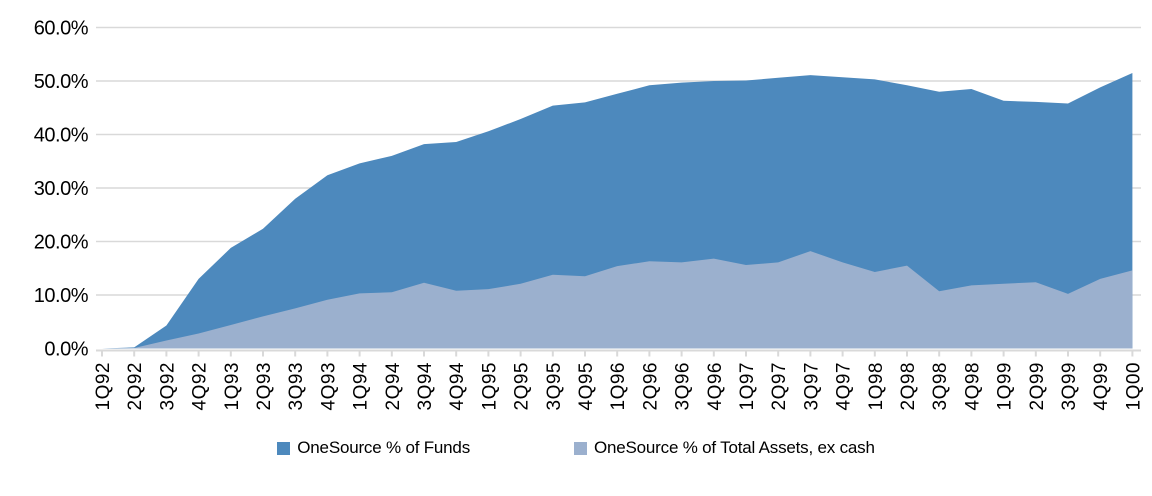 This screenshot has height=496, width=1152. I want to click on legend-item-assets: OneSource % of Total Assets, ex cash, so click(724, 448).